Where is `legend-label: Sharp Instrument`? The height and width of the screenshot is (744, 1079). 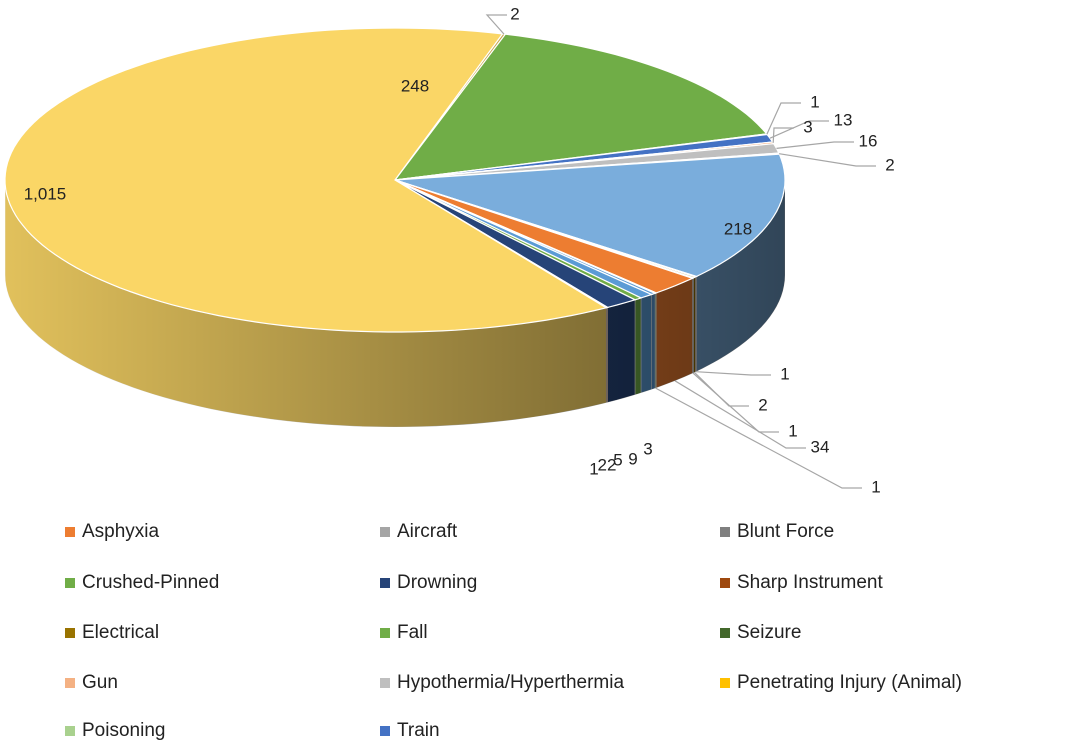
legend-label: Sharp Instrument is located at coordinates (810, 582).